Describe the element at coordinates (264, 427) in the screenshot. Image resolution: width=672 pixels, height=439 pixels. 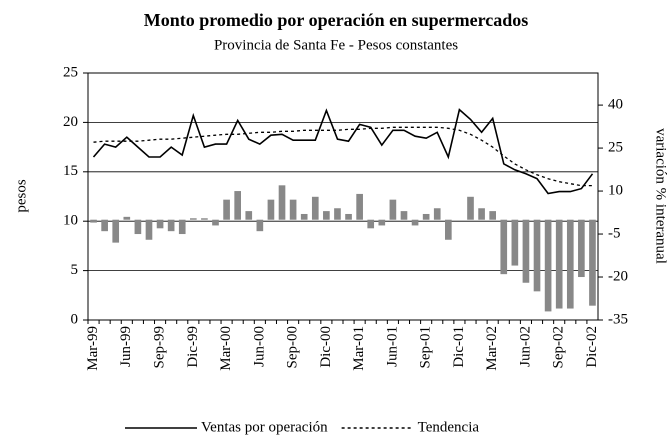
I see `legend-label: Ventas por operación` at that location.